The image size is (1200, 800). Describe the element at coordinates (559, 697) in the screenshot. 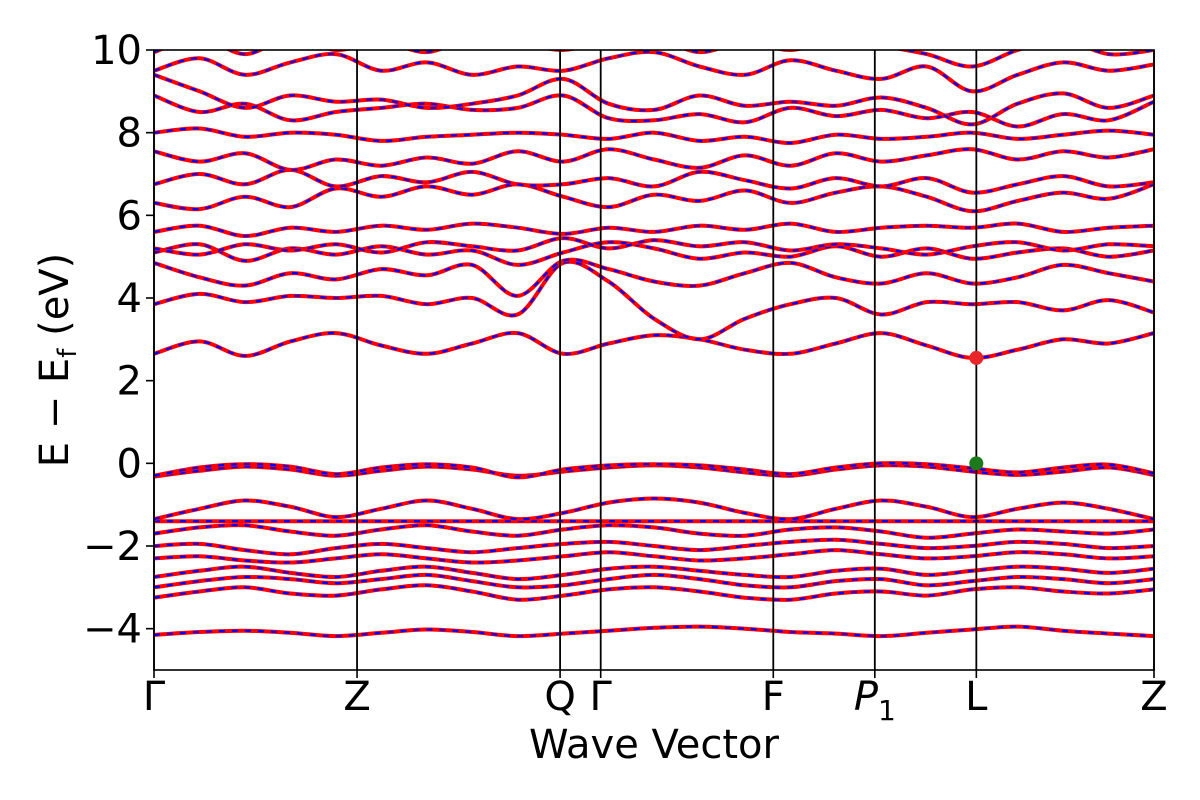

I see `kpoint-label: Q` at that location.